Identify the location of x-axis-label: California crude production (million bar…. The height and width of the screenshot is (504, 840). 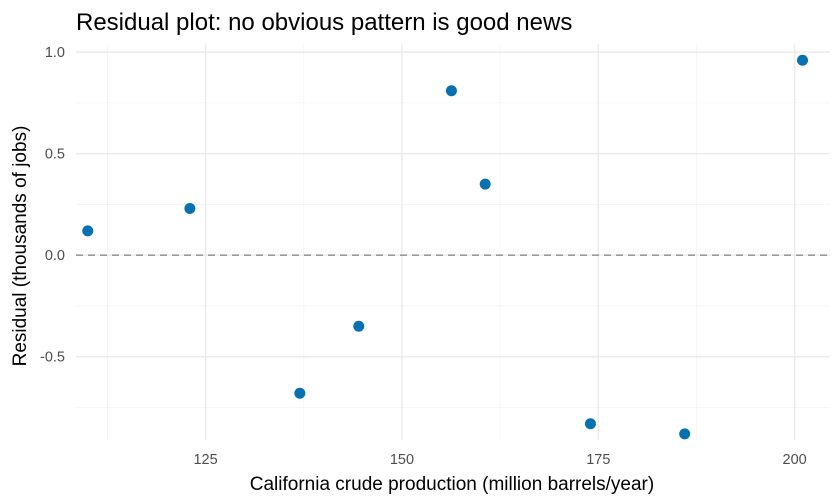
(452, 484).